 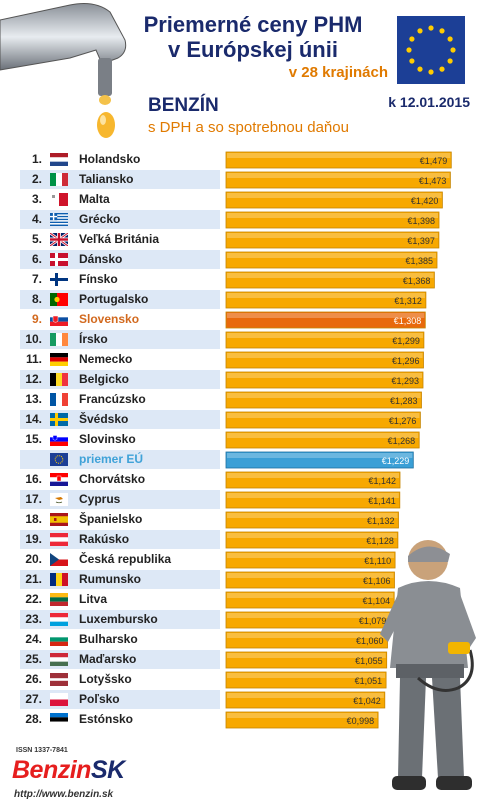 I want to click on country-name: Chorvátsko, so click(x=112, y=479).